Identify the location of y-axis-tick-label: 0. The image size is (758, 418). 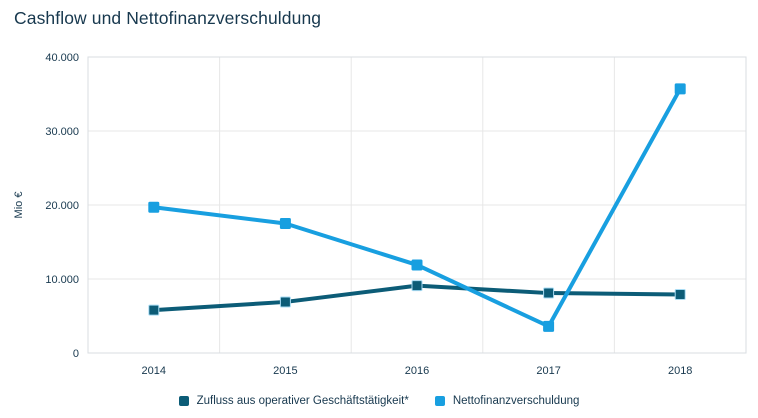
(76, 354).